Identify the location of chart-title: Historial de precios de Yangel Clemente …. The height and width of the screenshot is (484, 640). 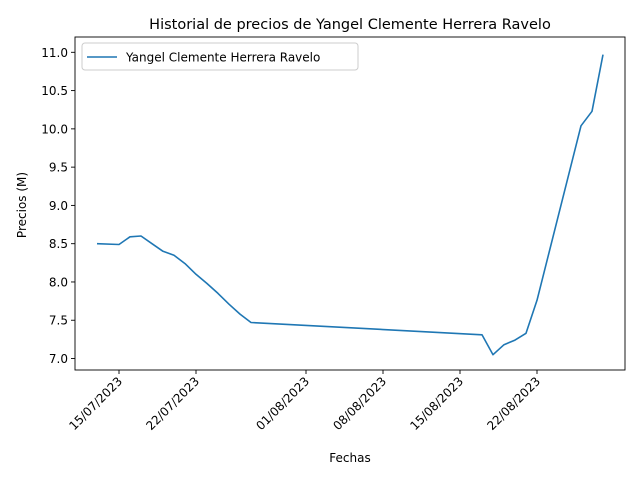
(350, 25).